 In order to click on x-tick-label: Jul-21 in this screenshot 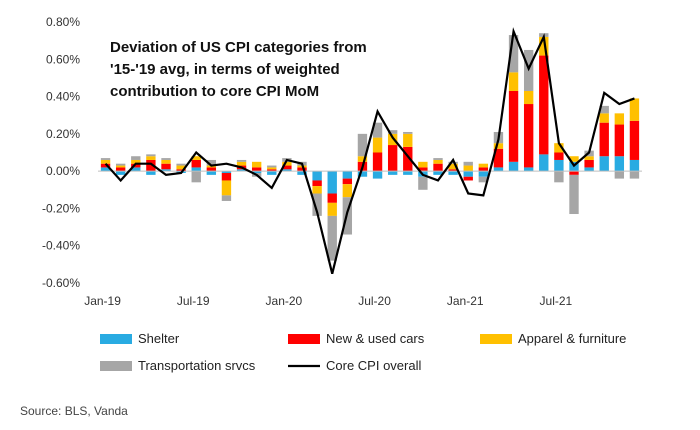, I will do `click(556, 301)`.